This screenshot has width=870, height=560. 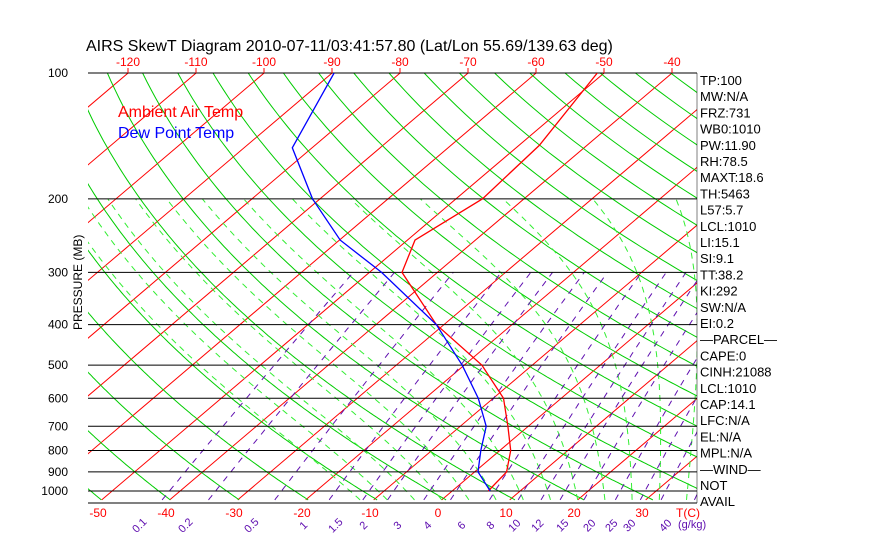 I want to click on stat-item: MW:N/A, so click(x=724, y=96).